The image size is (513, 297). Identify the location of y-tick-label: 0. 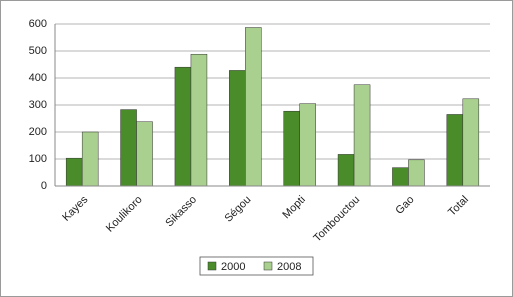
(44, 186).